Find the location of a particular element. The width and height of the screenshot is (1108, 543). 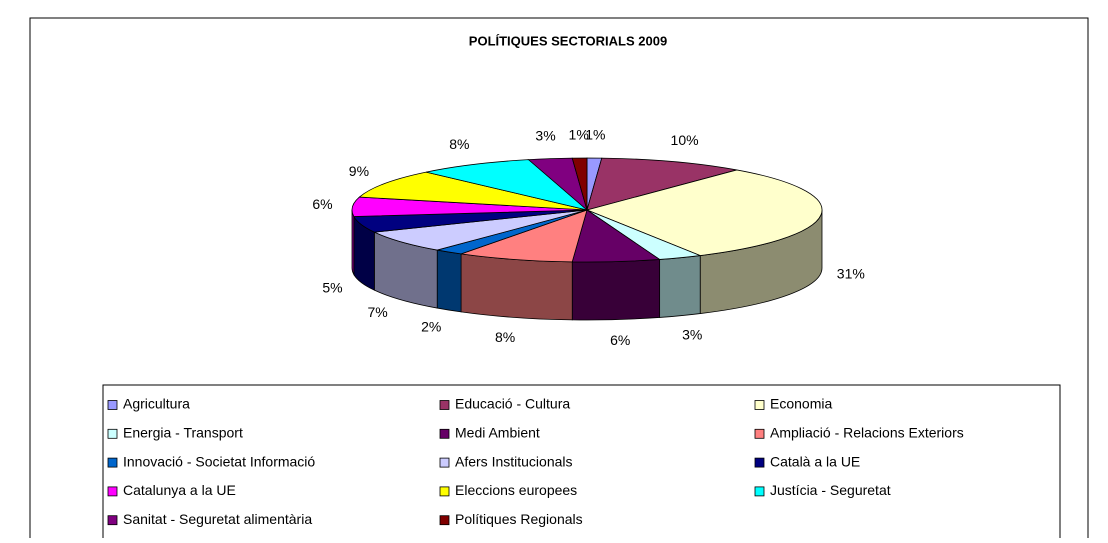

chart-title: POLÍTIQUES SECTORIALS 2009 is located at coordinates (568, 40).